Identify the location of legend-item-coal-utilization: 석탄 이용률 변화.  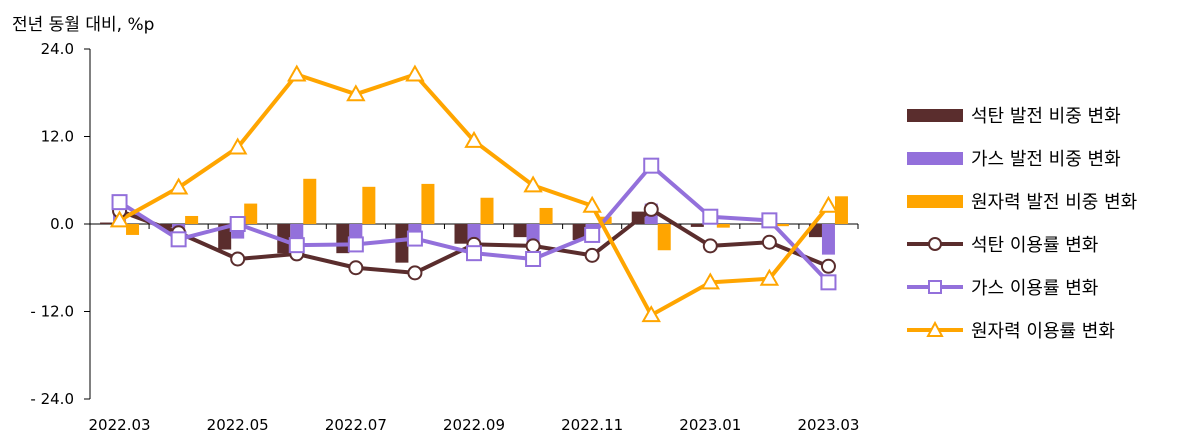
(1050, 243).